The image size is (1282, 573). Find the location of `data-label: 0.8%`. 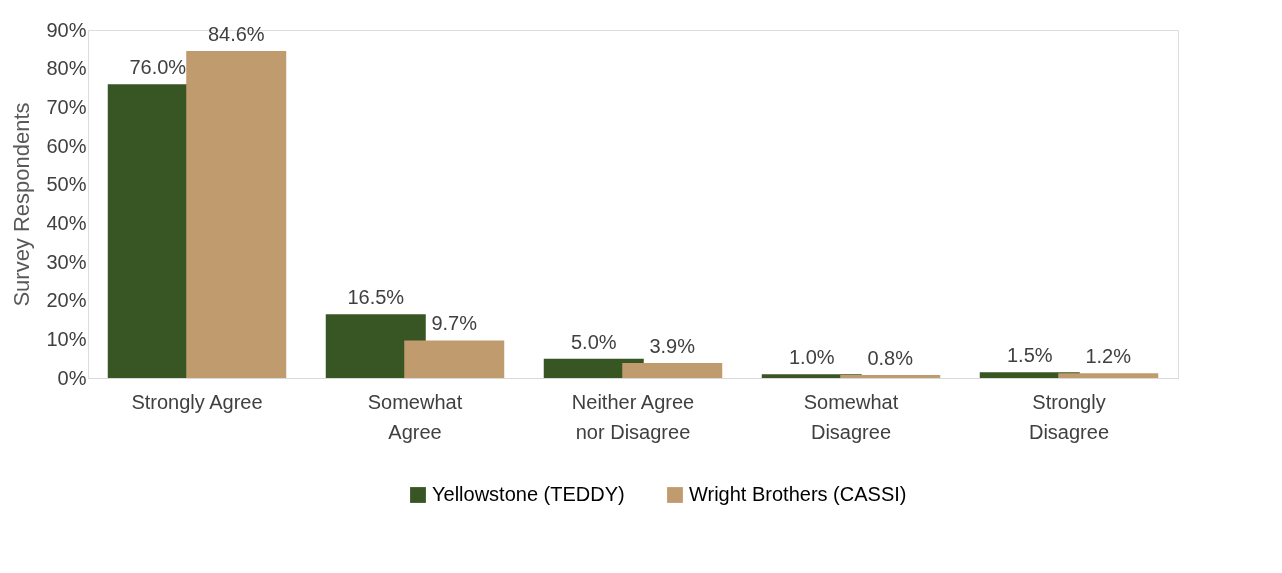

data-label: 0.8% is located at coordinates (890, 357).